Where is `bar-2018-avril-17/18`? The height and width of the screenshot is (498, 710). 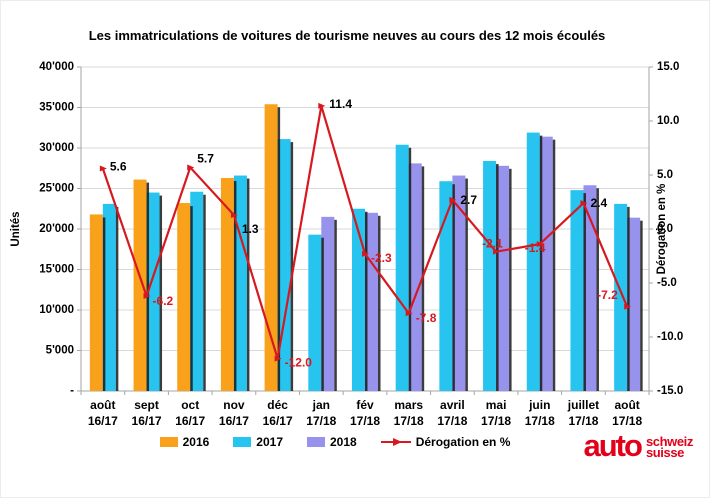
bar-2018-avril-17/18 is located at coordinates (459, 283).